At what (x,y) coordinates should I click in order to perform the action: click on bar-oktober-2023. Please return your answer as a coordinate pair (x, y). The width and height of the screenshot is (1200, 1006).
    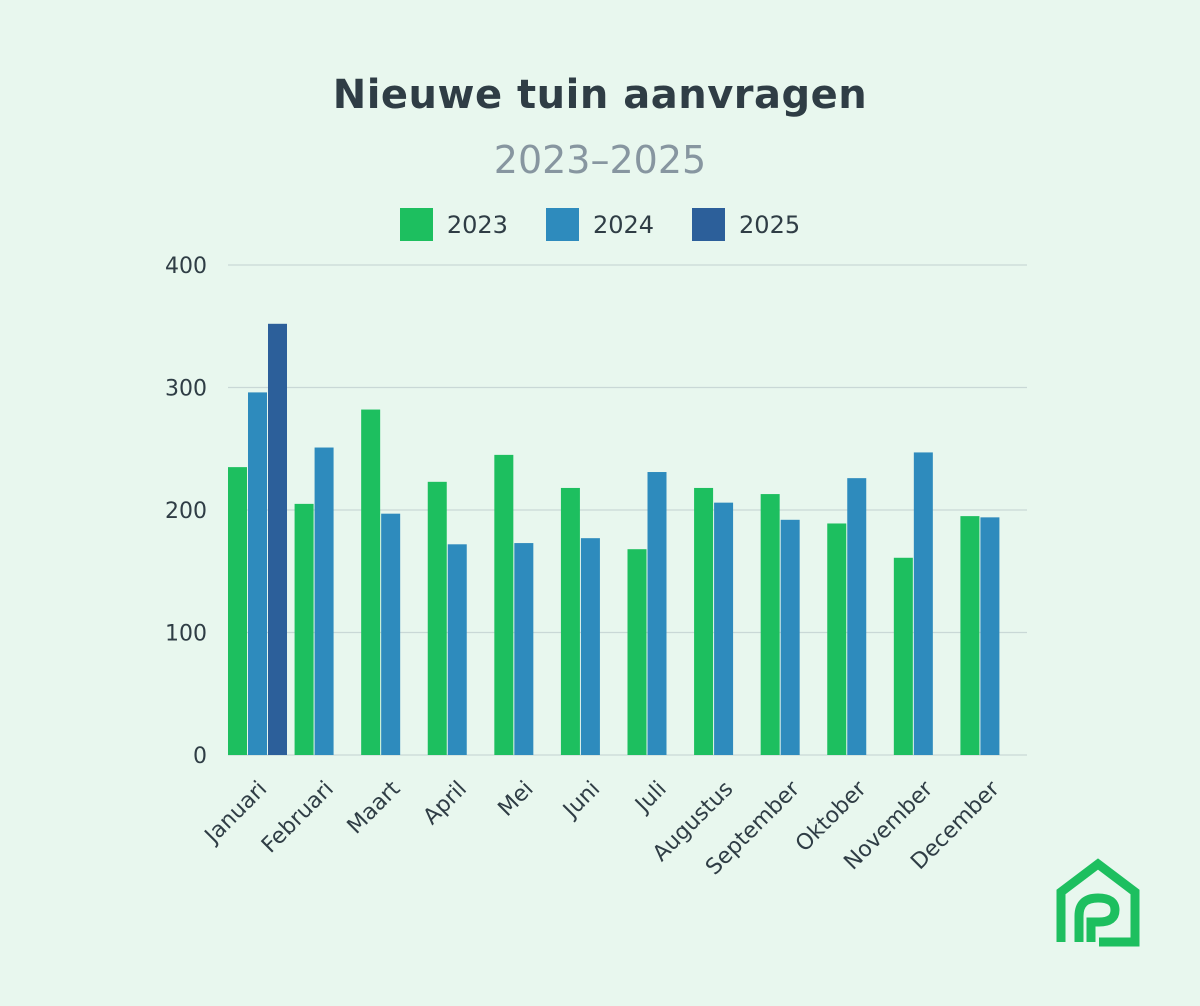
    Looking at the image, I should click on (837, 639).